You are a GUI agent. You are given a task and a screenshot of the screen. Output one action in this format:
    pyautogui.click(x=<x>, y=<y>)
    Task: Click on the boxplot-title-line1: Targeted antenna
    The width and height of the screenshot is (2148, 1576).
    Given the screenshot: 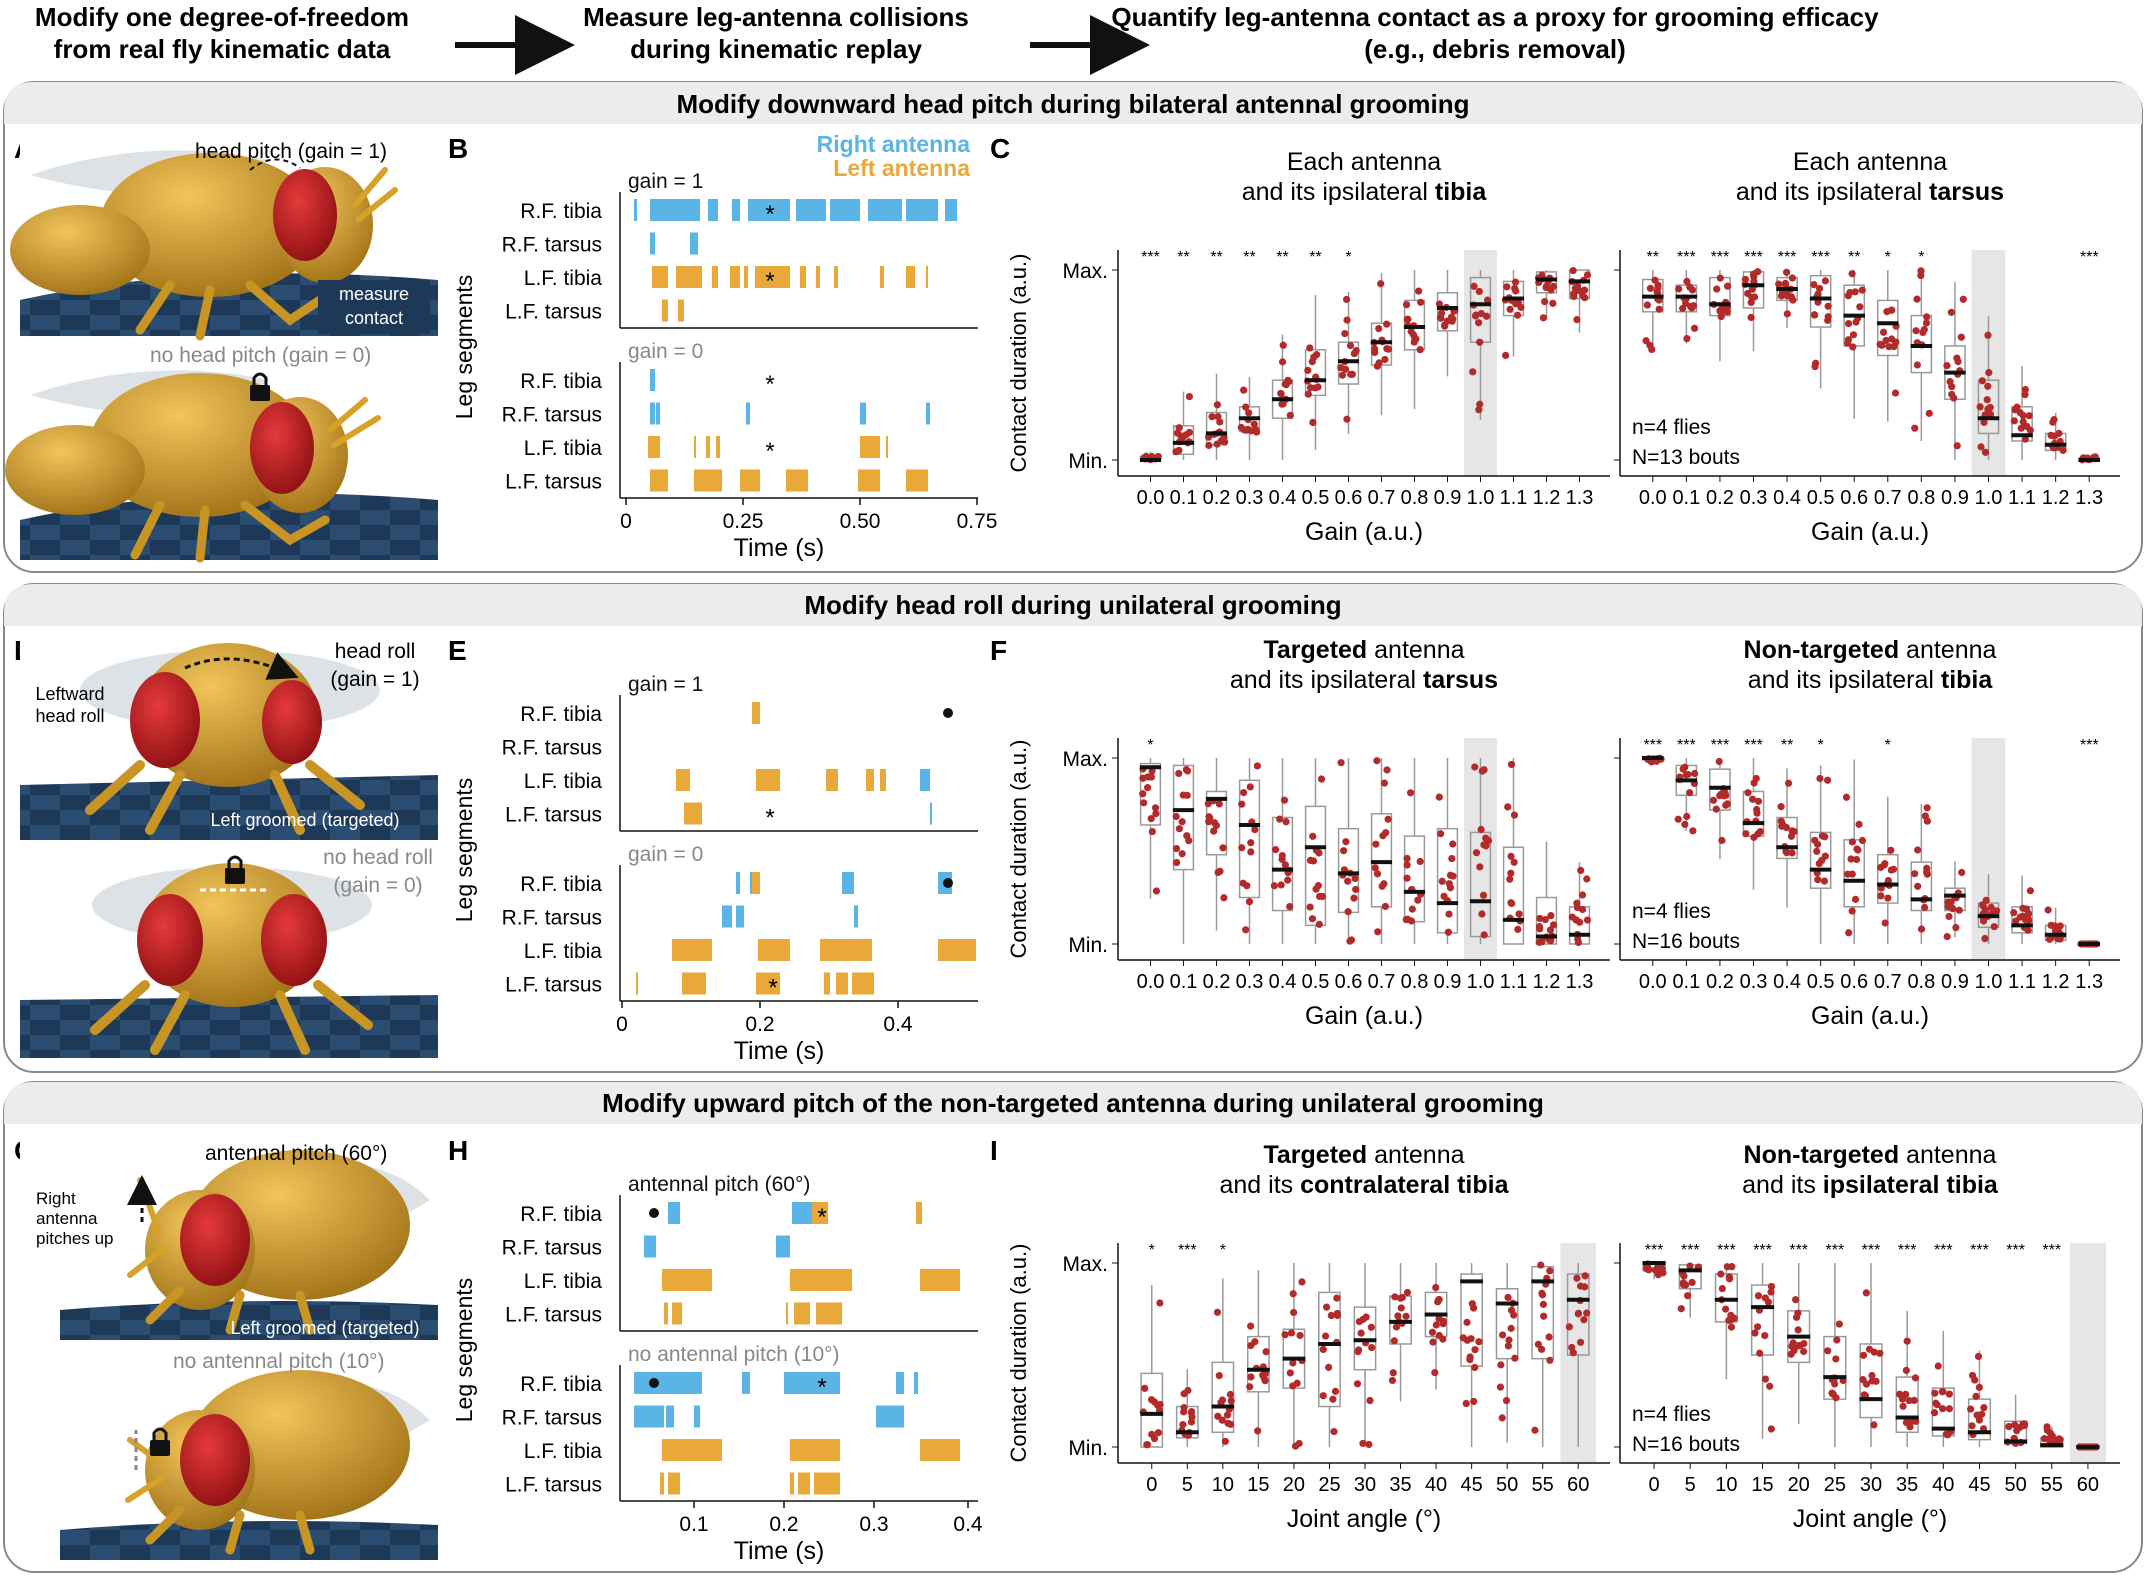 What is the action you would take?
    pyautogui.click(x=1363, y=650)
    